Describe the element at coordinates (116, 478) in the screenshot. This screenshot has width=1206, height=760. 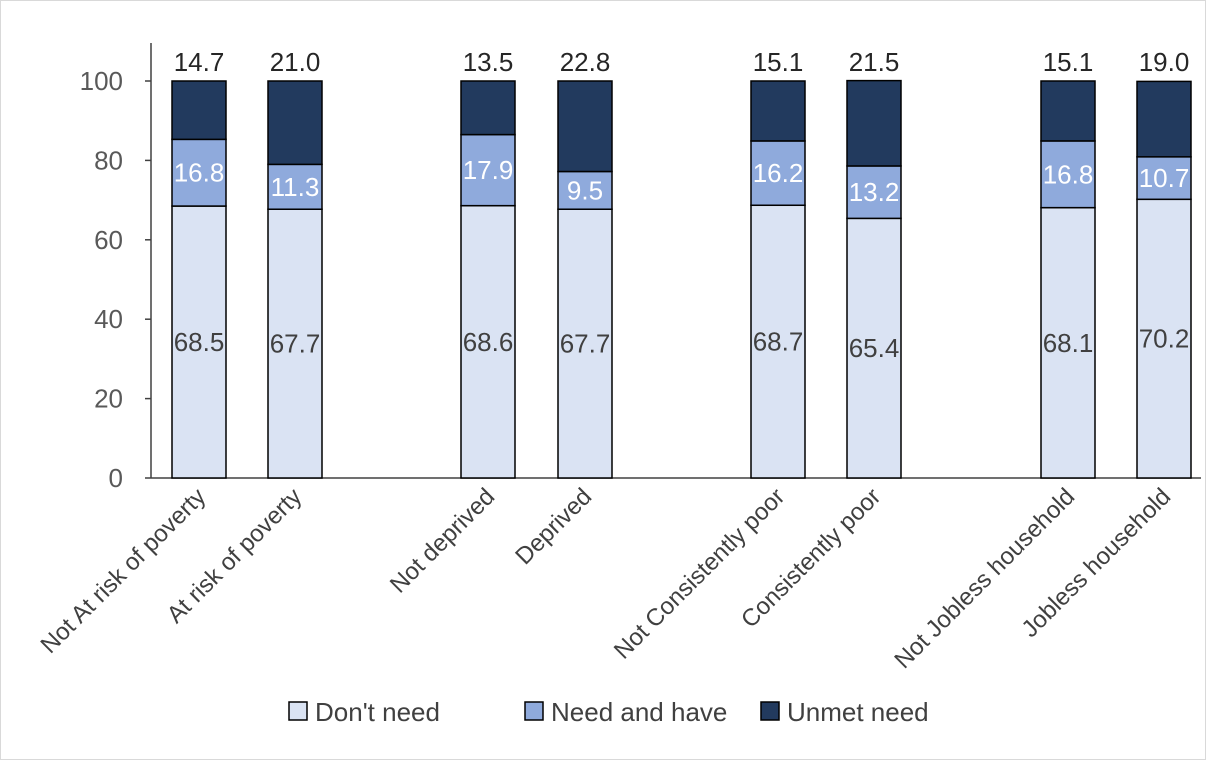
I see `y-tick-label: 0` at that location.